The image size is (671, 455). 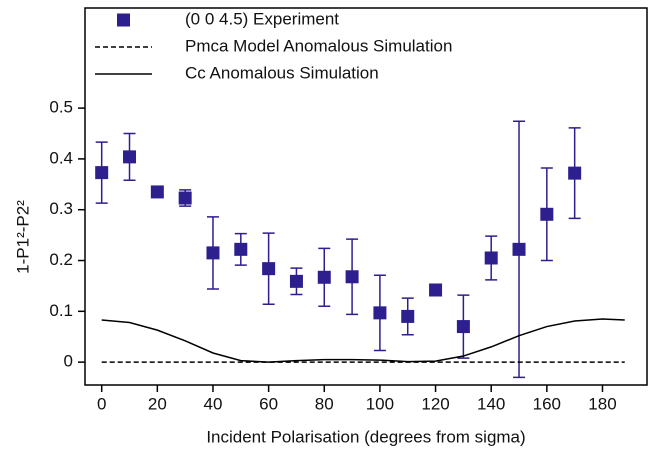 I want to click on series-line, so click(x=363, y=340).